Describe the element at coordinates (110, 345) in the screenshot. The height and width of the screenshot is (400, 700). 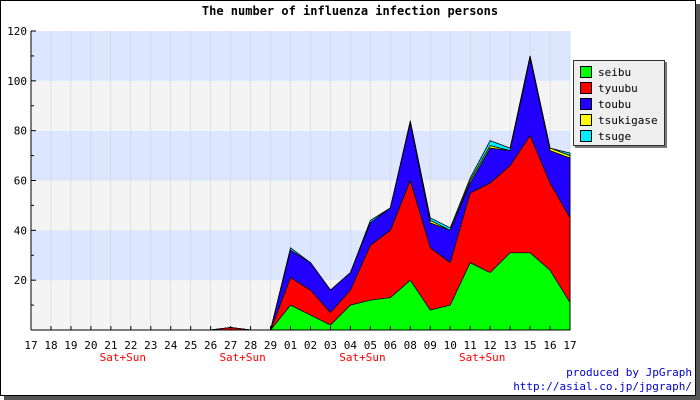
I see `x-tick-label: 21` at that location.